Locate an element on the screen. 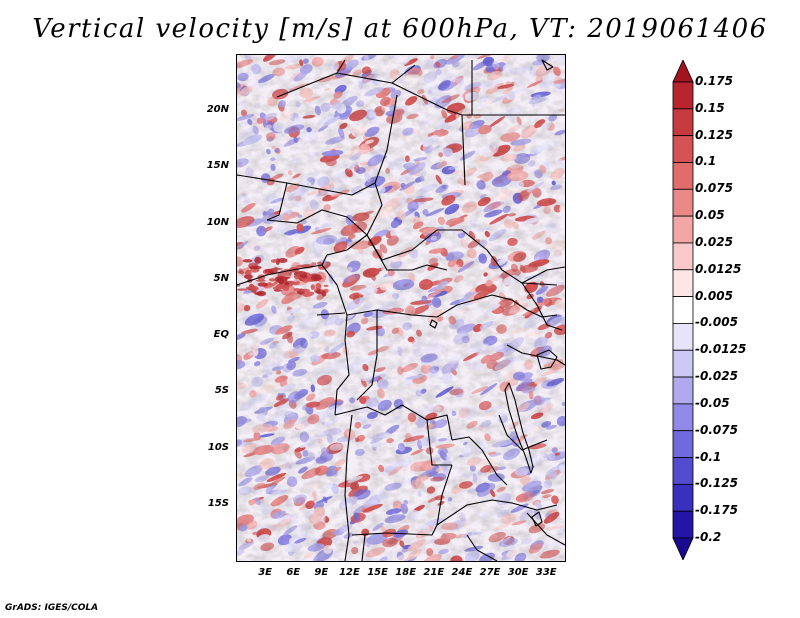  lon-label: 18E is located at coordinates (406, 572).